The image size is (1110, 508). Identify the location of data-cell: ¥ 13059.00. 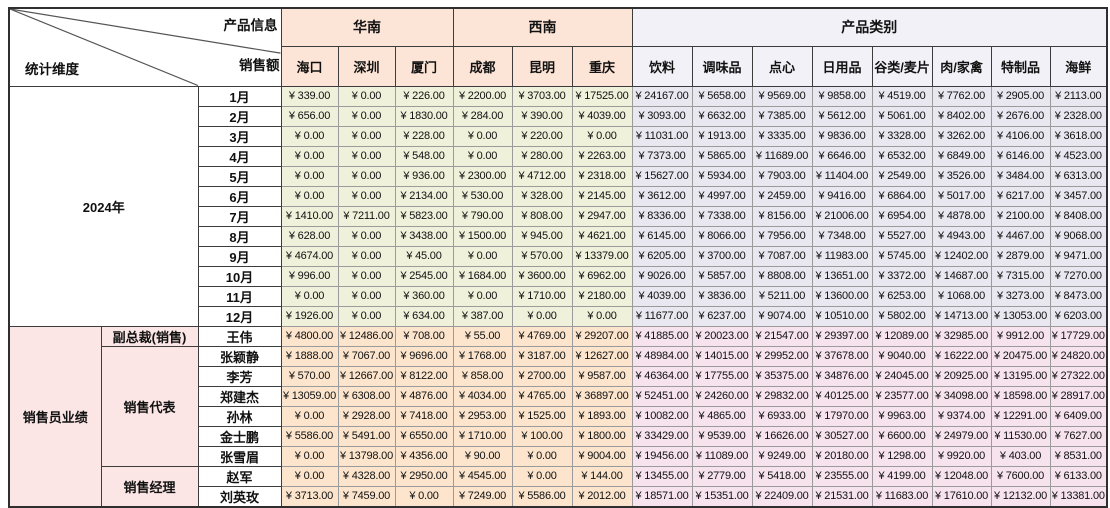
(309, 396).